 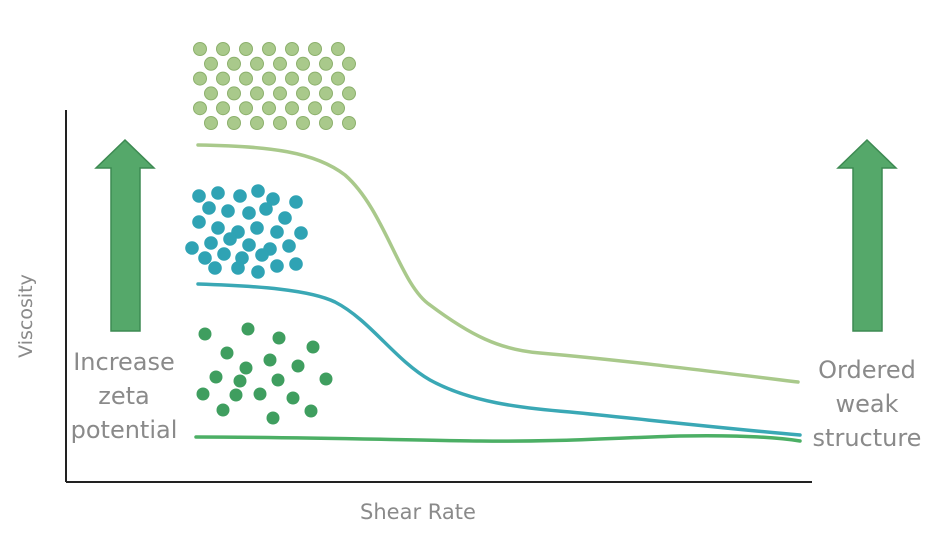 I want to click on left-annotation-line: Increase, so click(x=124, y=362).